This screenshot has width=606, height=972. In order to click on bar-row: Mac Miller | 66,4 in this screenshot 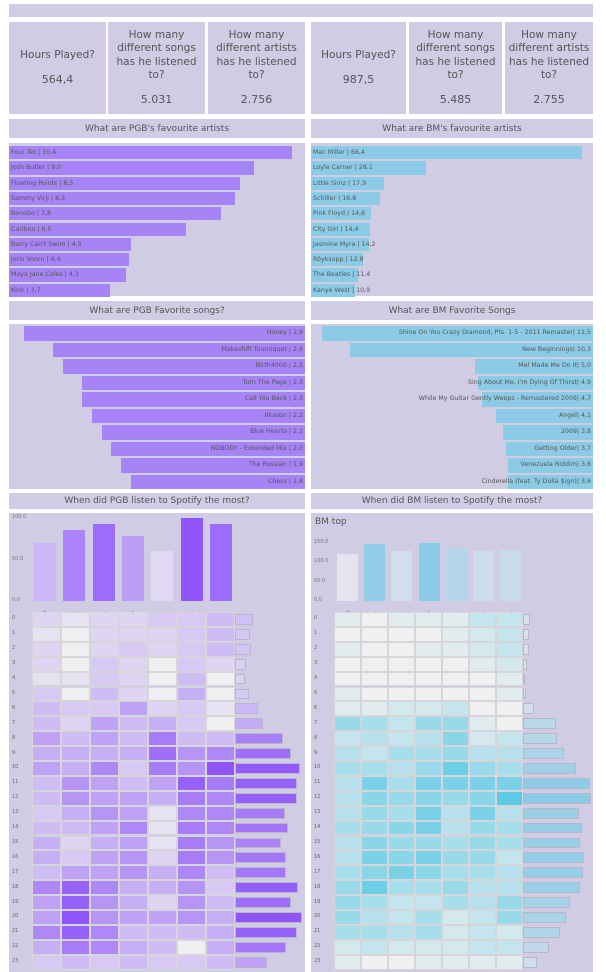, I will do `click(452, 153)`.